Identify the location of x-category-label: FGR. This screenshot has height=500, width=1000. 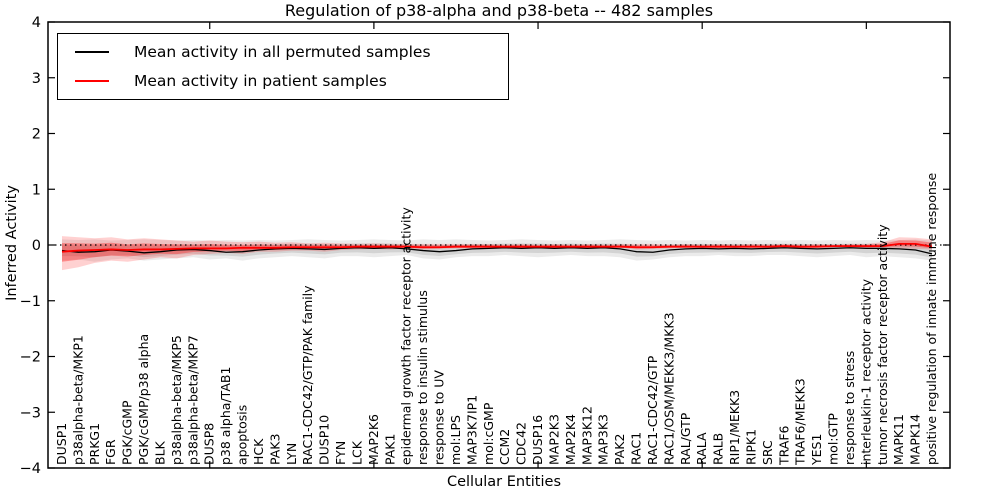
(110, 452).